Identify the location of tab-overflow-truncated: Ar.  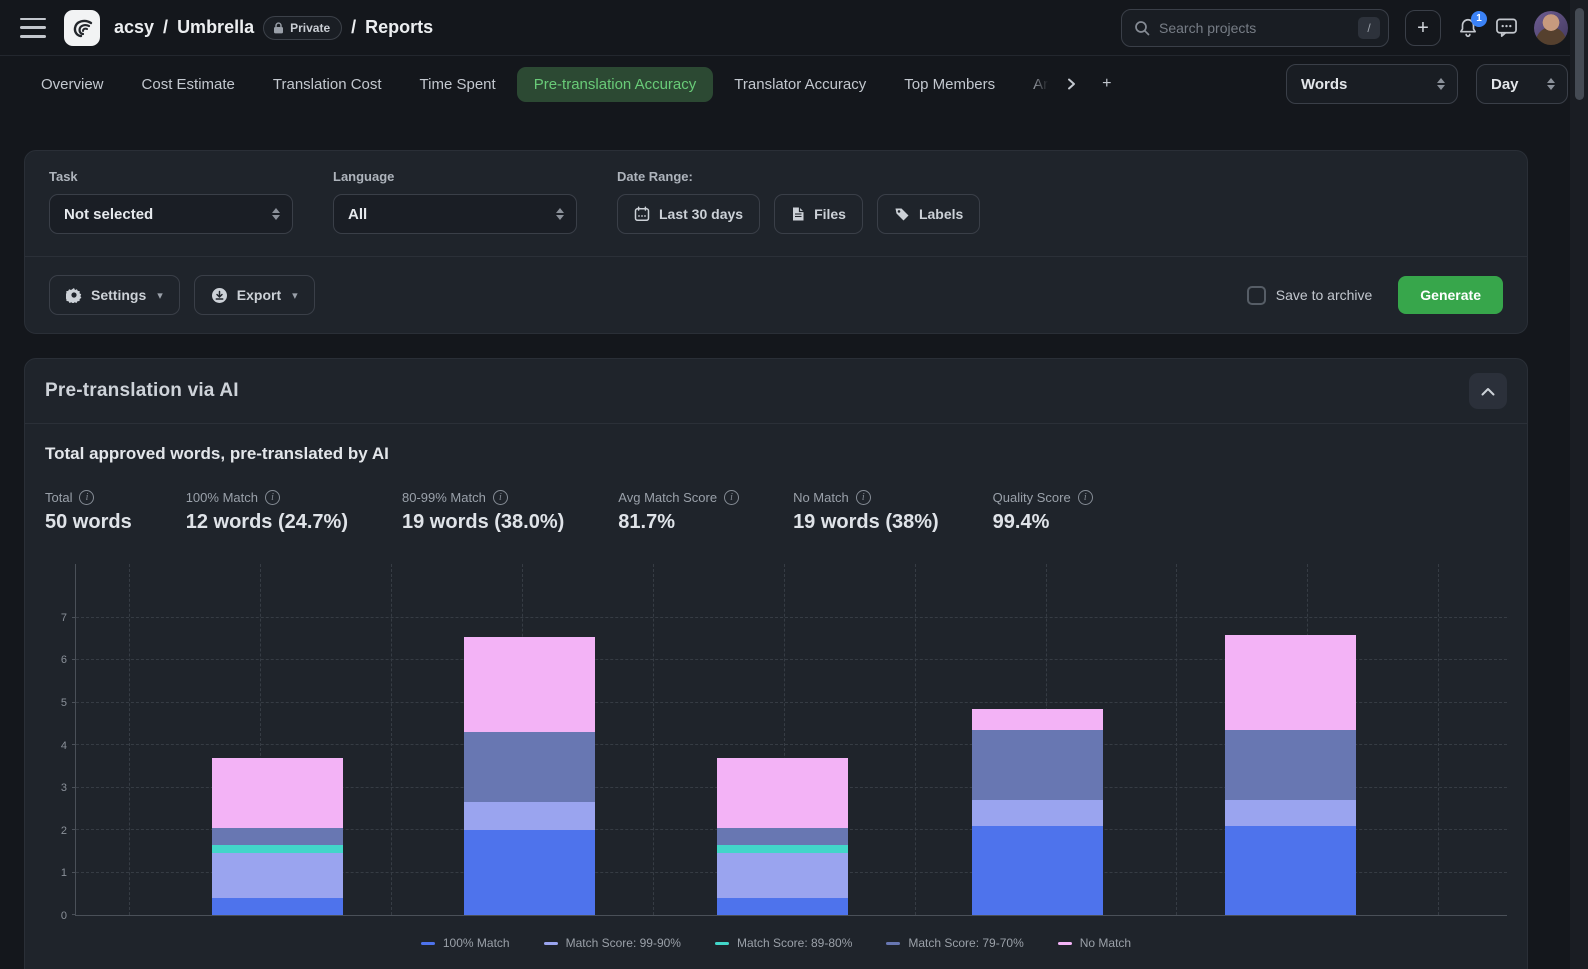
(1033, 84).